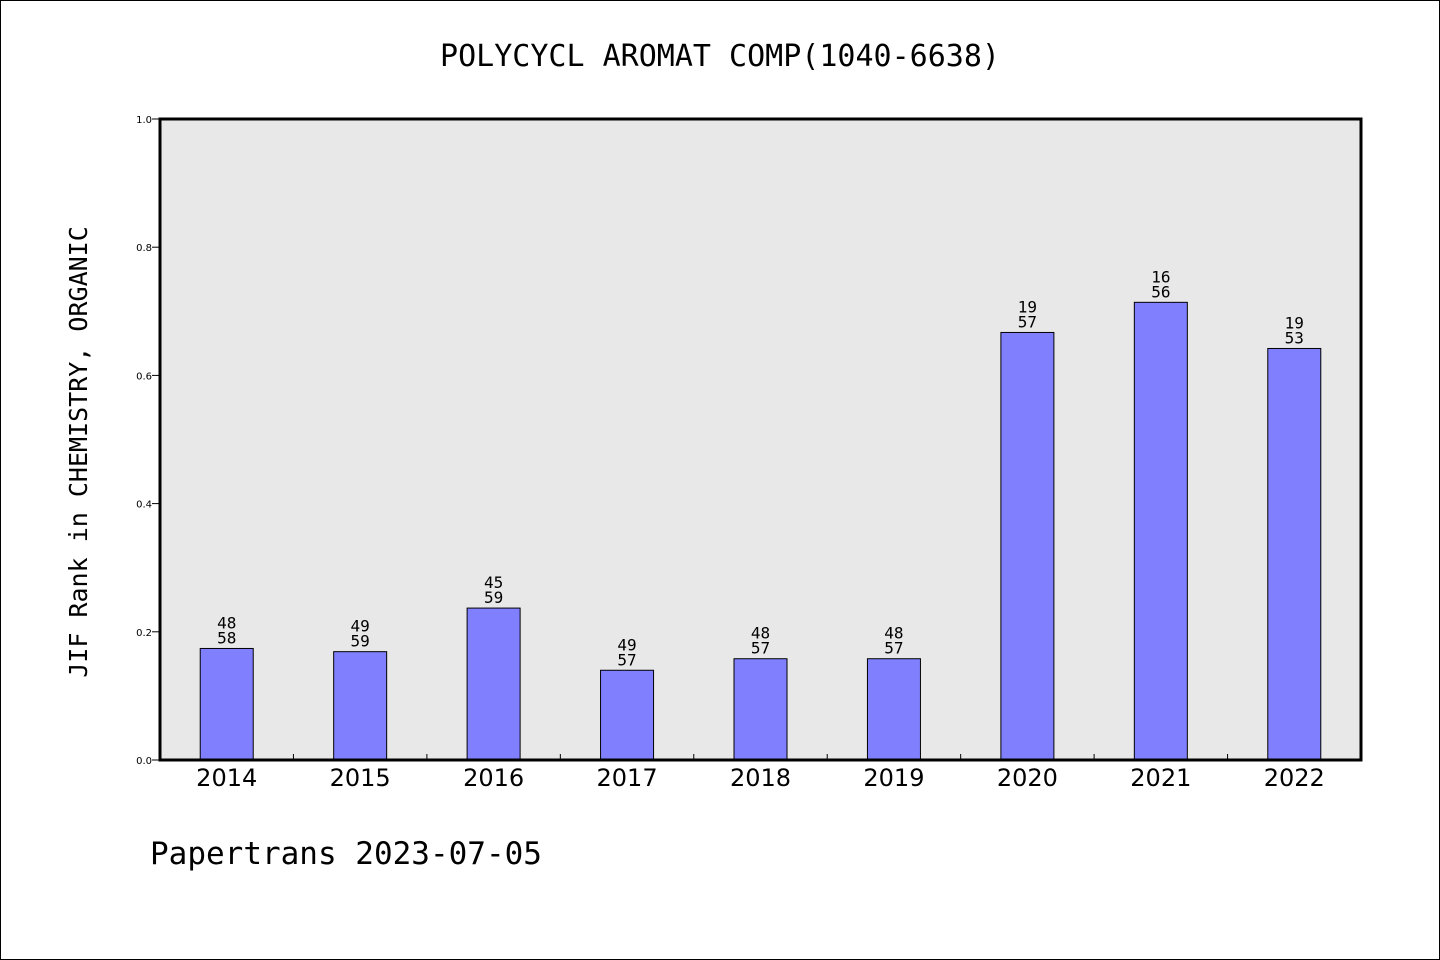  I want to click on x-tick-label: 2018, so click(760, 778).